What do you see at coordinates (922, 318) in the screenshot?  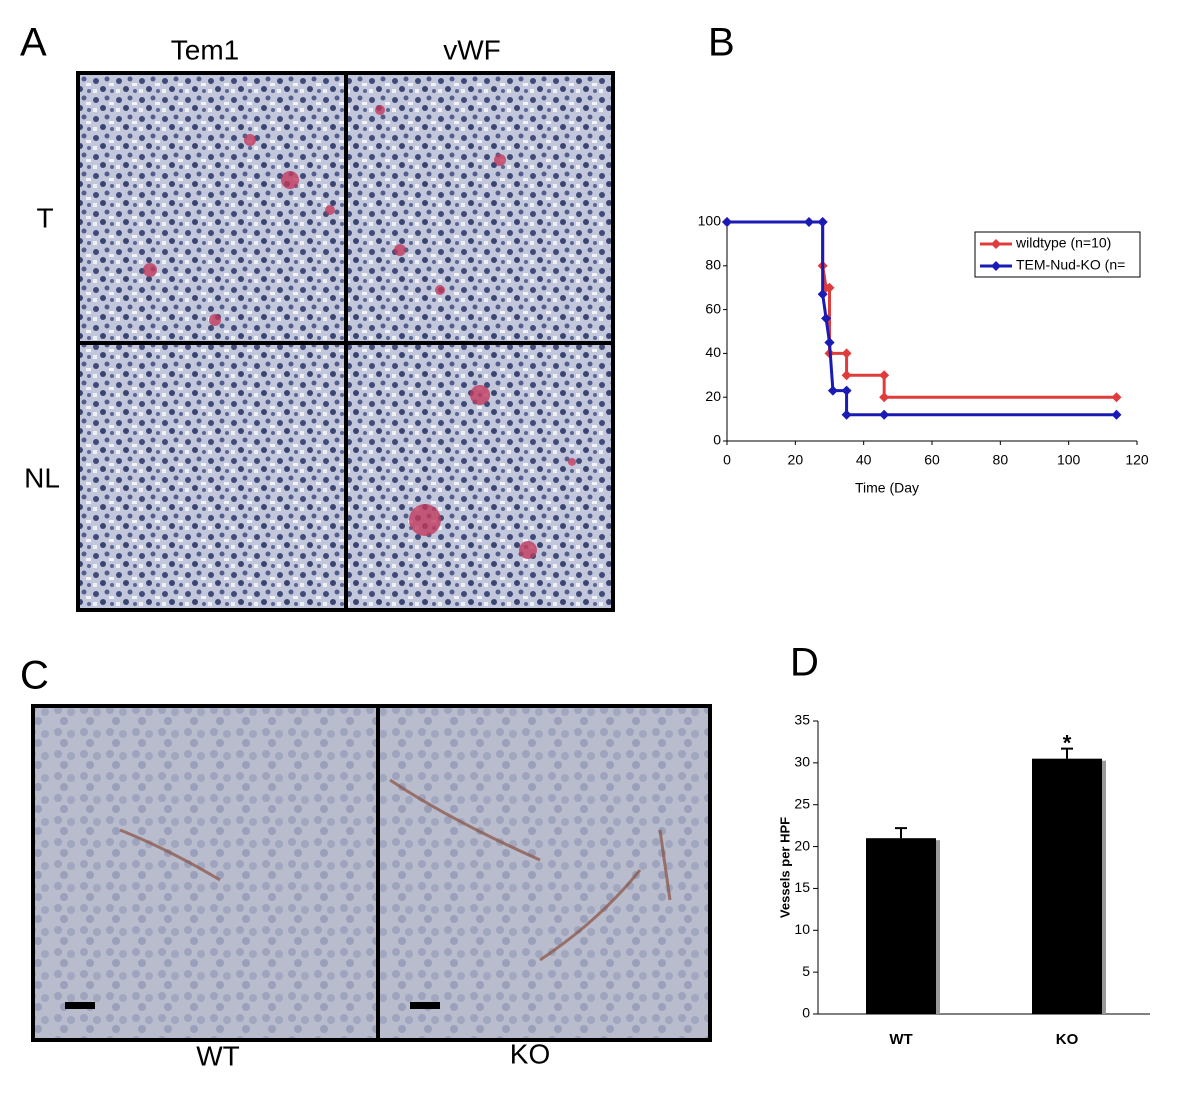 I see `survival-line` at bounding box center [922, 318].